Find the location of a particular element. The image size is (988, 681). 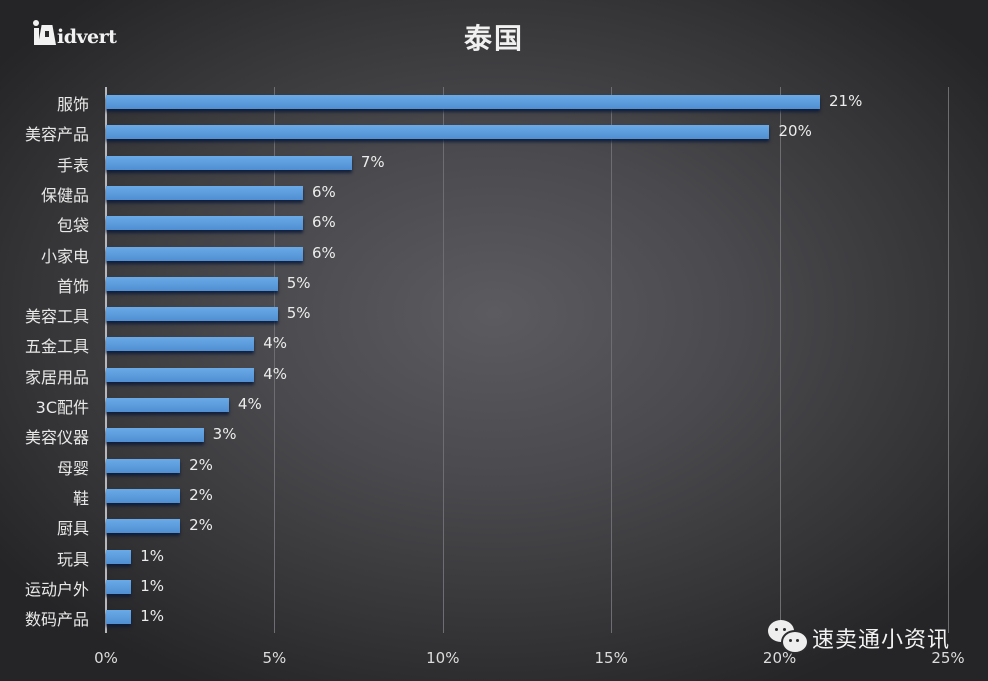

category-label: 家居用品 is located at coordinates (56, 377).